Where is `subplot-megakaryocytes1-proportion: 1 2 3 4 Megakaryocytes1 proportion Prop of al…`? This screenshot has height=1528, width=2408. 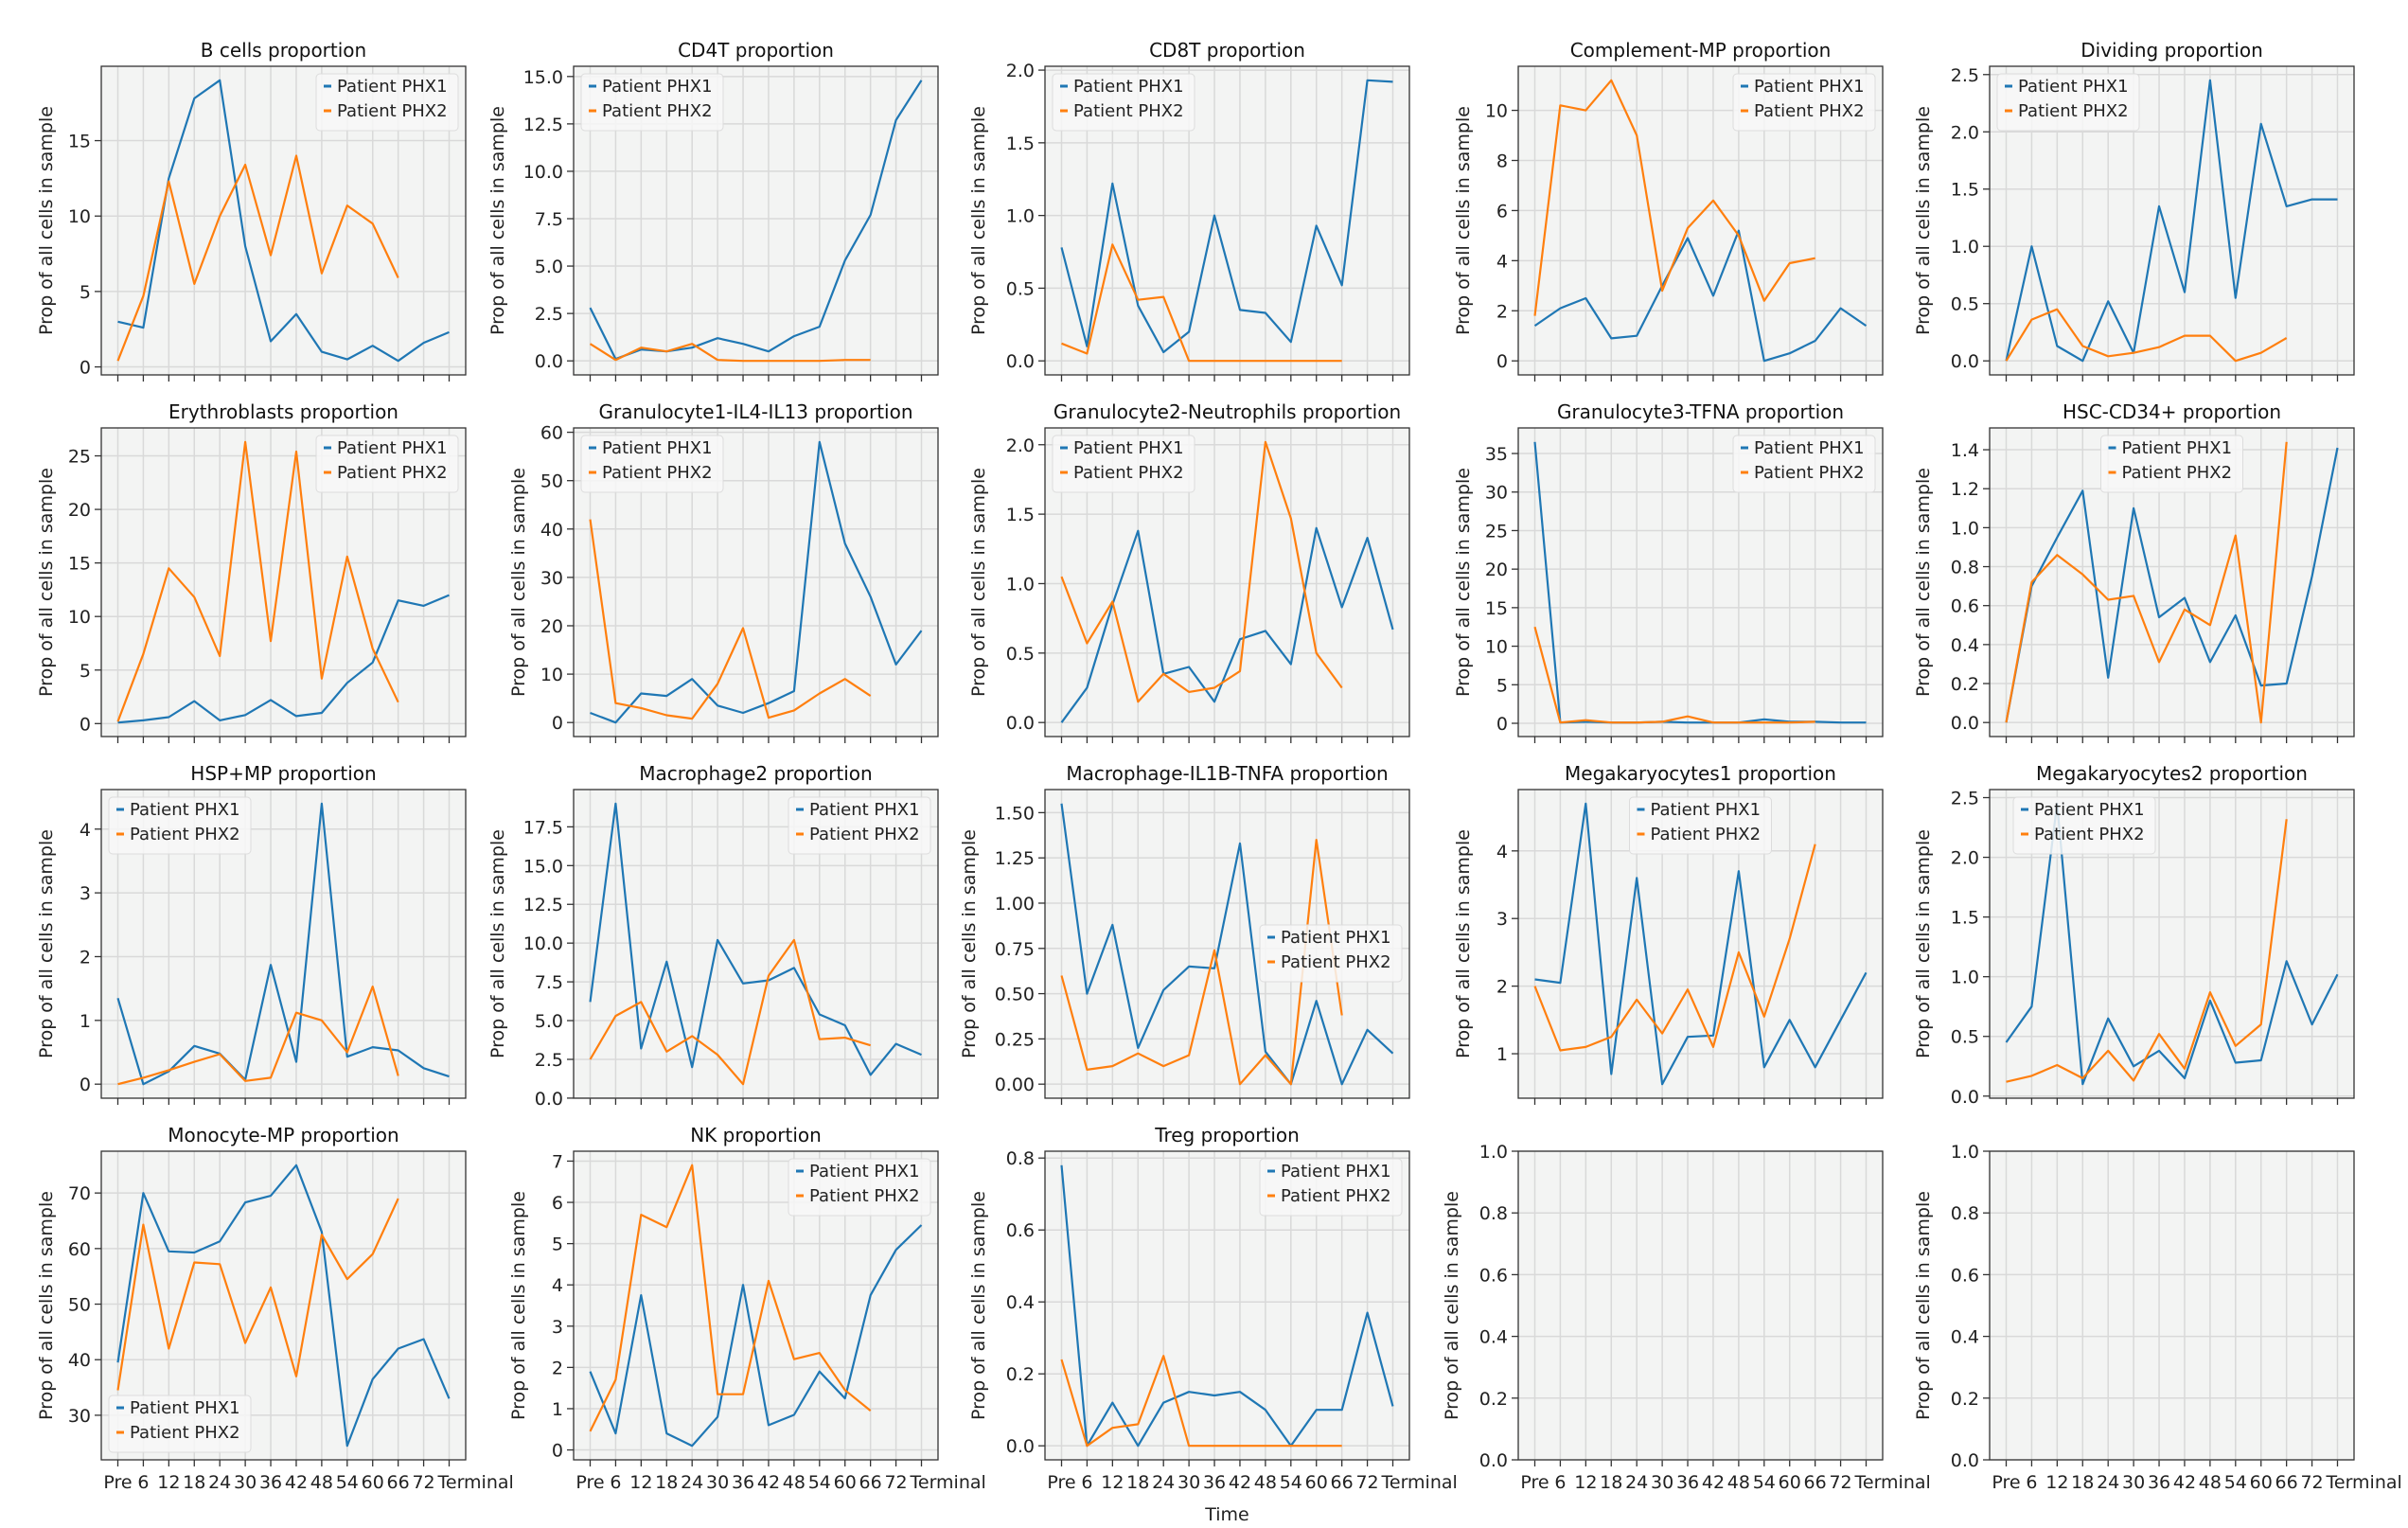
subplot-megakaryocytes1-proportion: 1 2 3 4 Megakaryocytes1 proportion Prop of al… is located at coordinates (1668, 933).